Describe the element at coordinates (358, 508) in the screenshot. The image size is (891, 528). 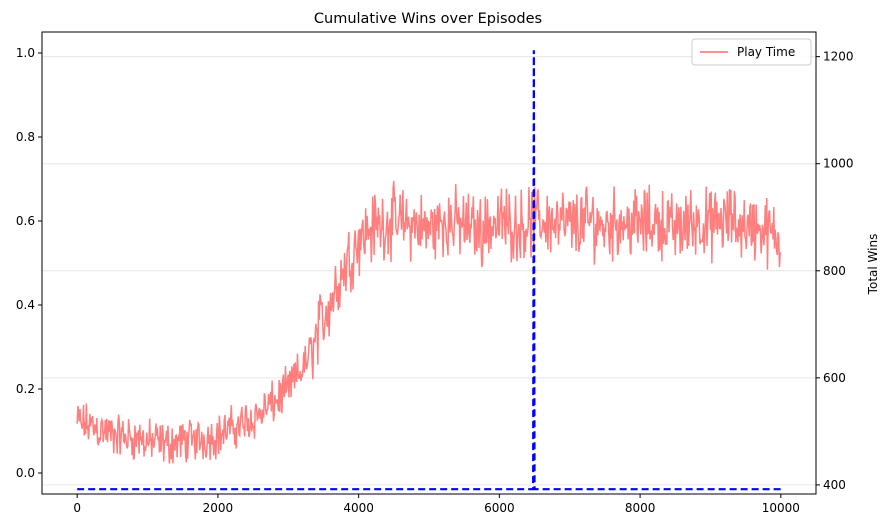
I see `x-tick-label: 4000` at that location.